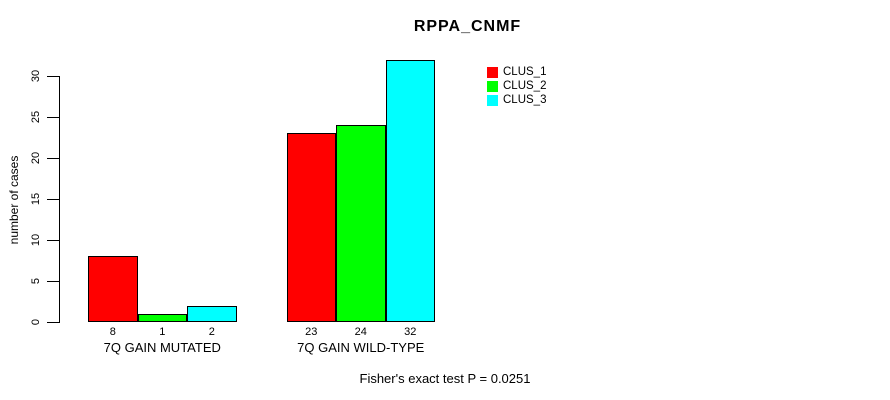  Describe the element at coordinates (361, 223) in the screenshot. I see `bar-clus_2-group2` at that location.